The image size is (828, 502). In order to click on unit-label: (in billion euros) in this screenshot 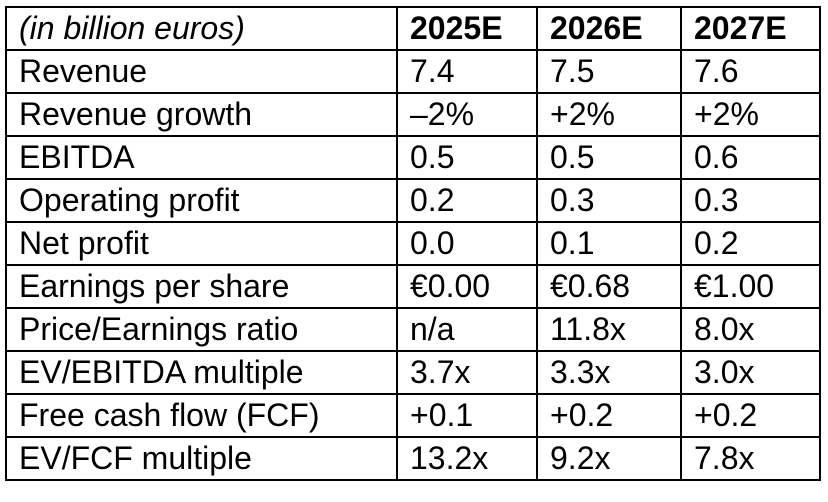, I will do `click(201, 28)`.